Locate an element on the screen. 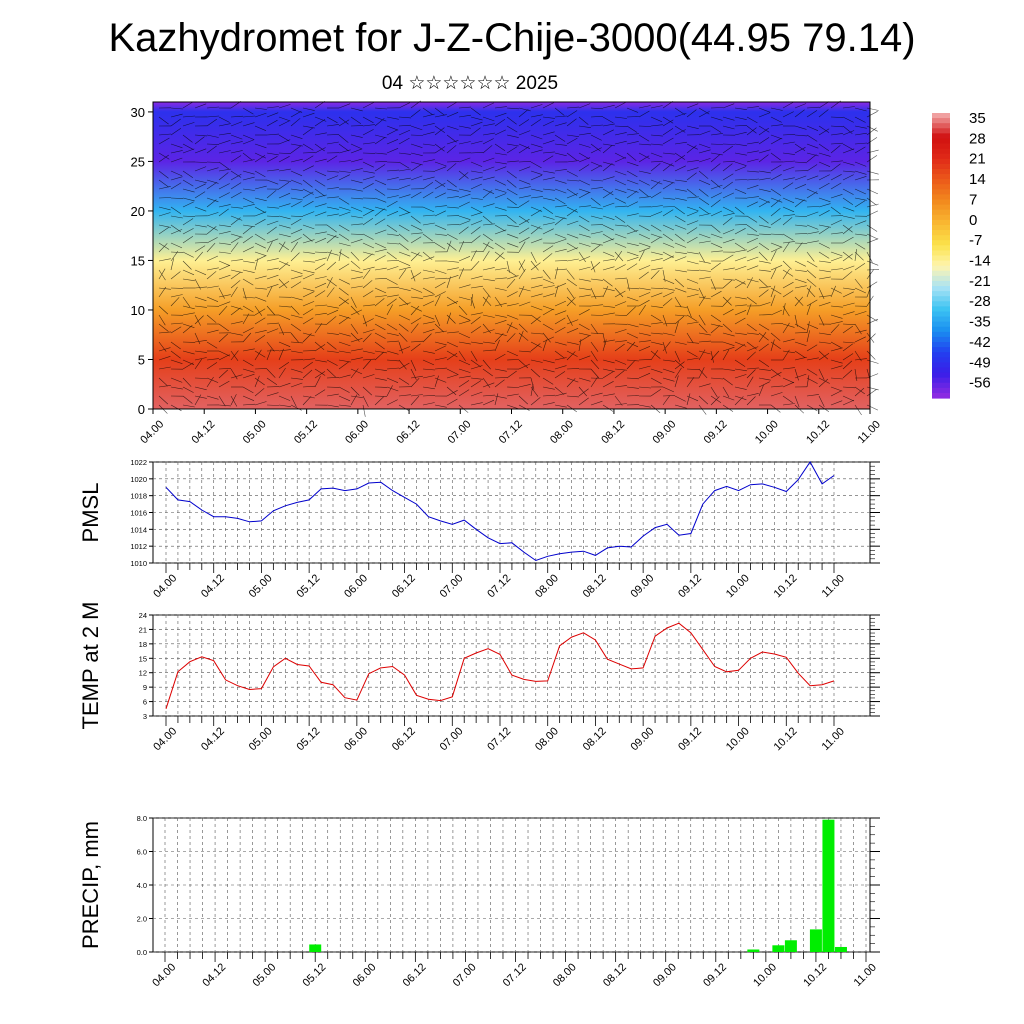  pmsl-x-tick: 05.00 is located at coordinates (261, 586).